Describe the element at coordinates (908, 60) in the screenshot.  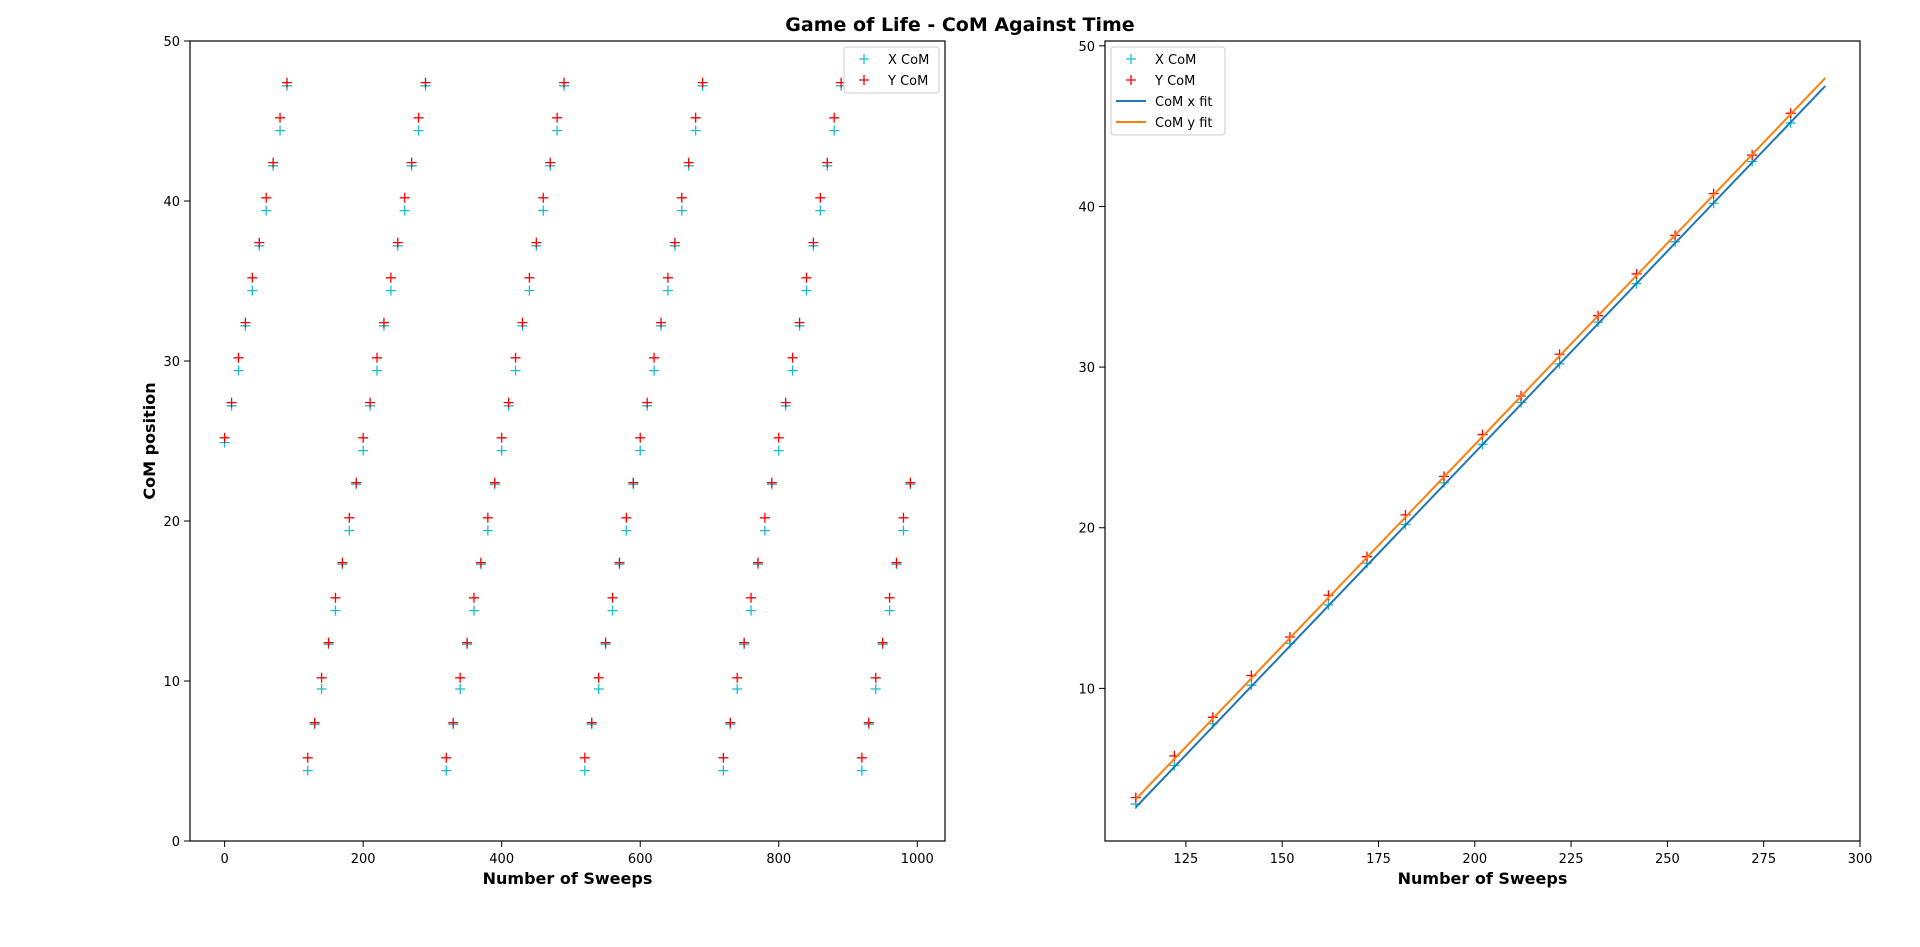
I see `legend-label: X CoM` at that location.